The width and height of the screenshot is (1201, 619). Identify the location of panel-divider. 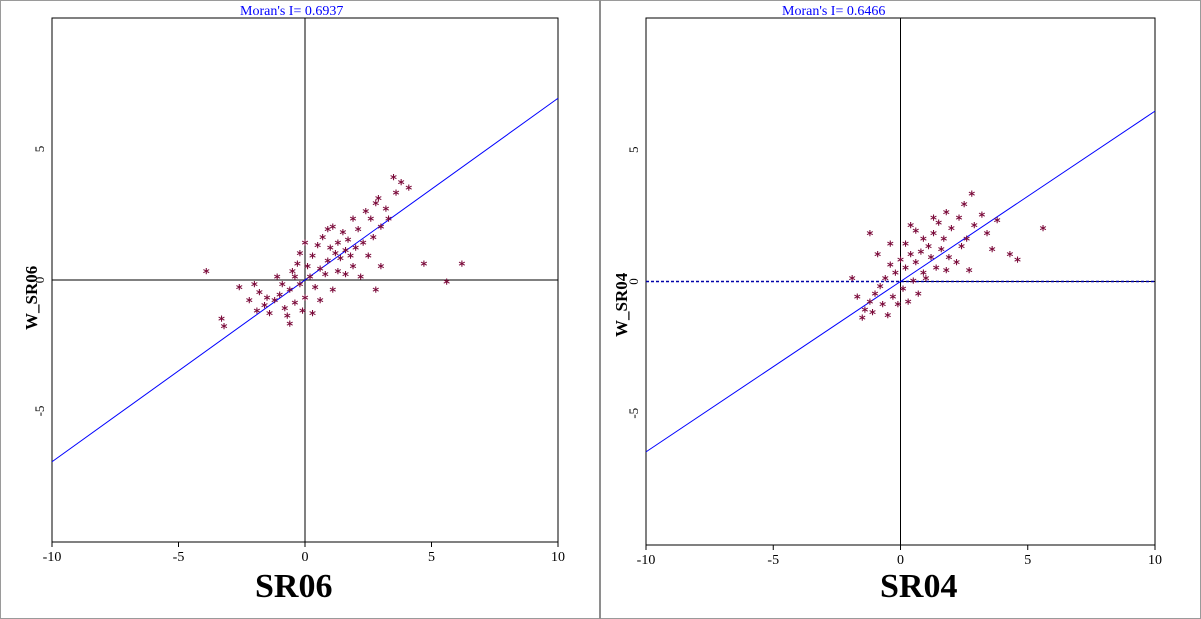
(600, 309).